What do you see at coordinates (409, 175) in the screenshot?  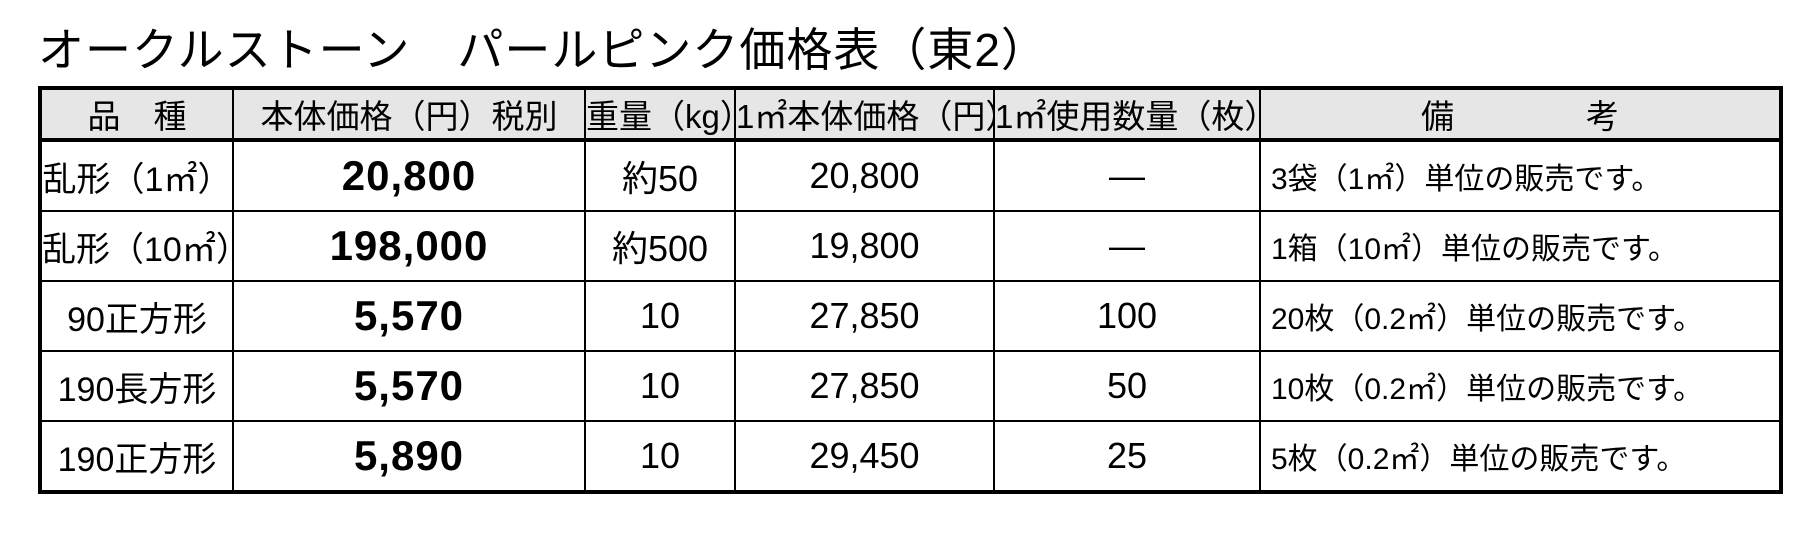 I see `cell-base-price: 20,800` at bounding box center [409, 175].